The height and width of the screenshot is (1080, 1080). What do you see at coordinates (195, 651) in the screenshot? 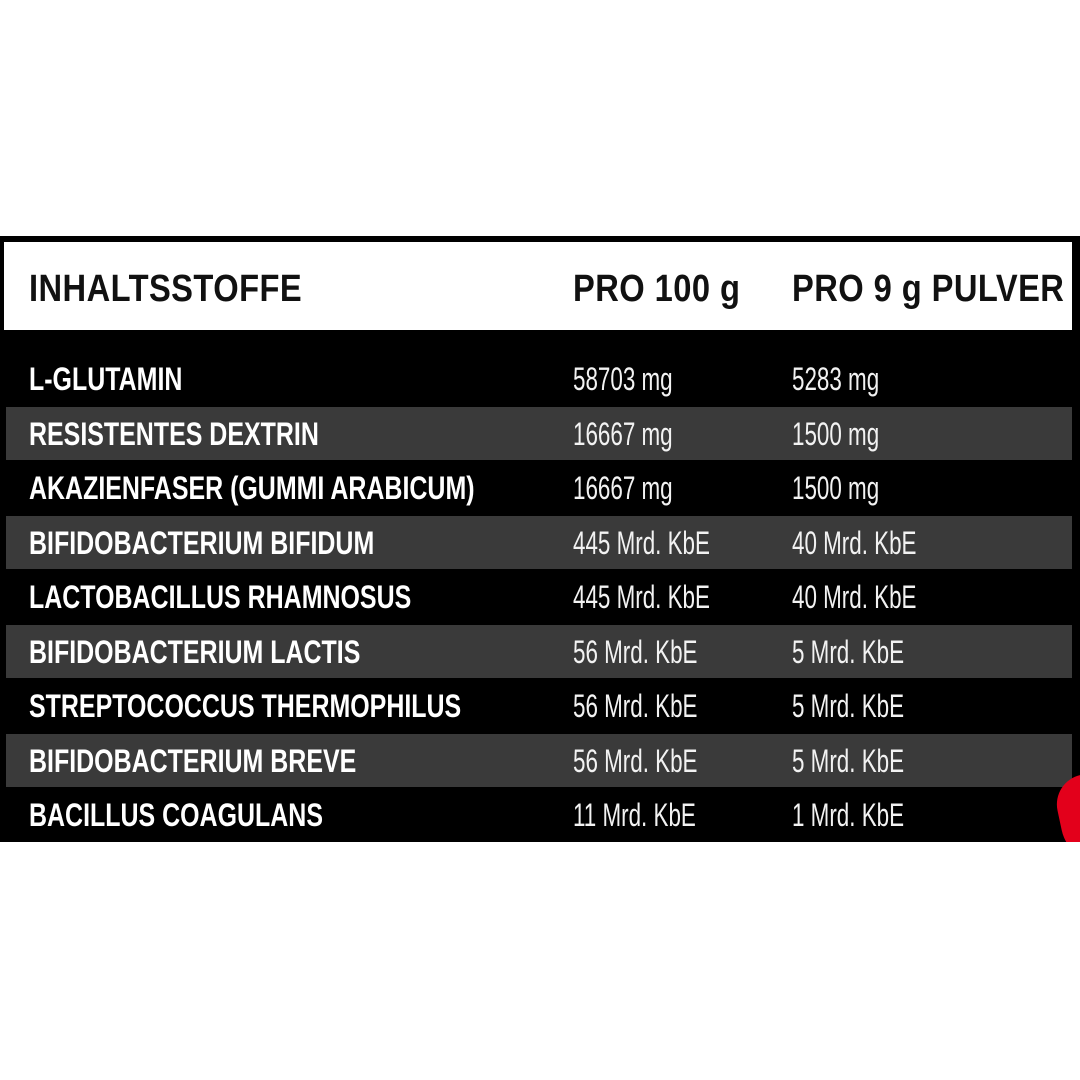
I see `ingredient-name: BIFIDOBACTERIUM LACTIS` at bounding box center [195, 651].